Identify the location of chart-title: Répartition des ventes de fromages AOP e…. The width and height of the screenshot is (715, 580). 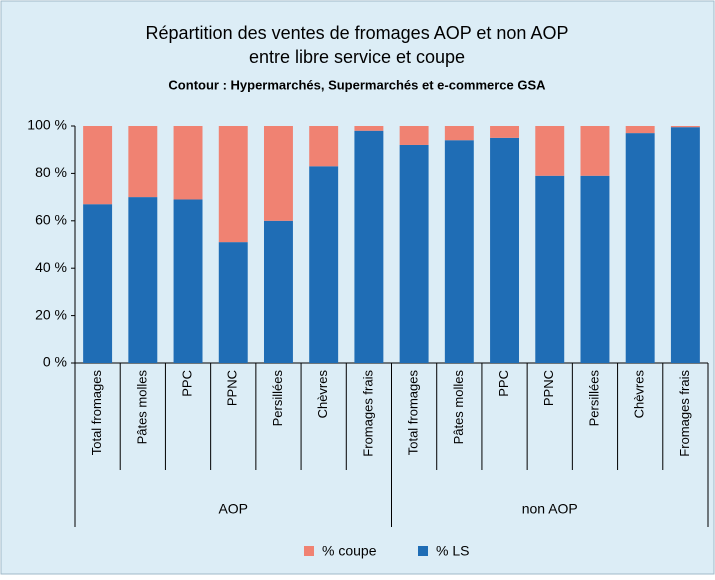
(357, 33).